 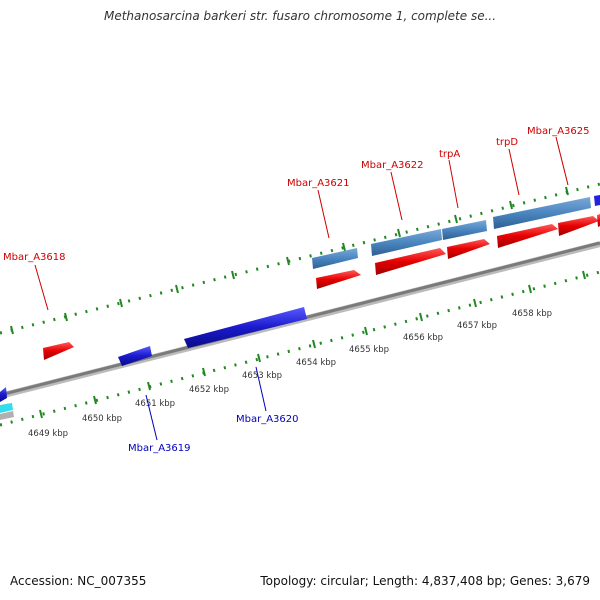 What do you see at coordinates (78, 581) in the screenshot?
I see `accession-text: Accession: NC_007355` at bounding box center [78, 581].